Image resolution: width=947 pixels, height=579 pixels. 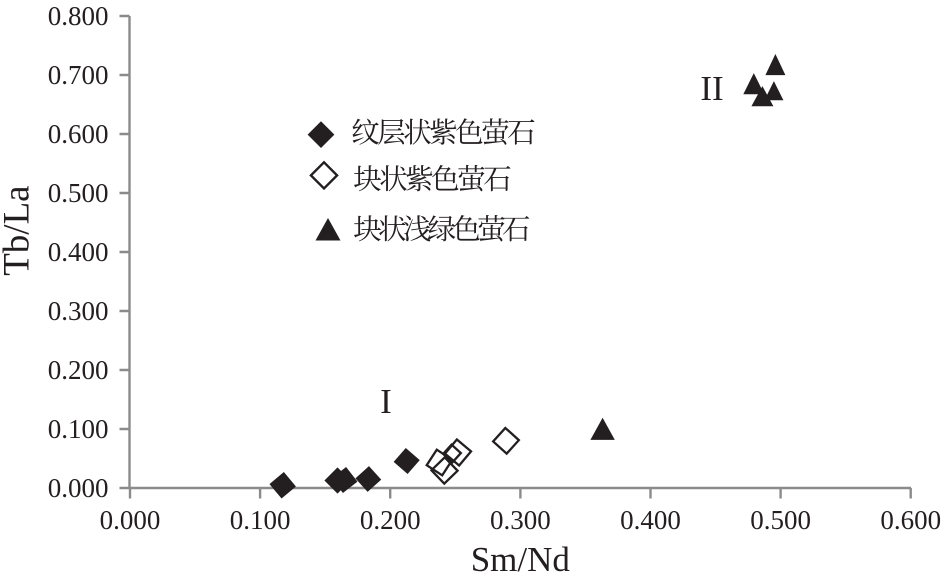 What do you see at coordinates (711, 88) in the screenshot?
I see `svg-text: II` at bounding box center [711, 88].